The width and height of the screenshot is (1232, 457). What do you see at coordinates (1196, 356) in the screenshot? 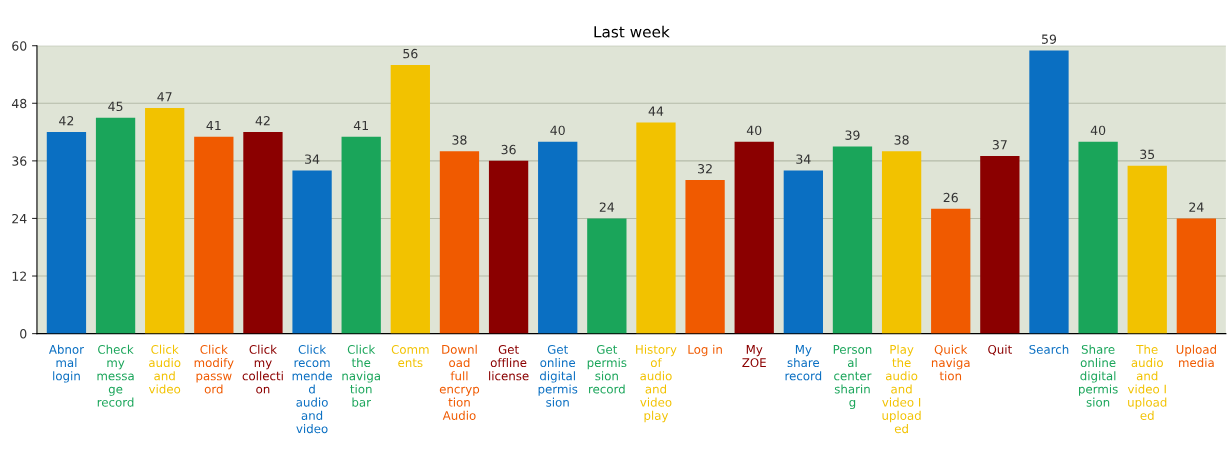
I see `x-tick-label: Upload media` at bounding box center [1196, 356].